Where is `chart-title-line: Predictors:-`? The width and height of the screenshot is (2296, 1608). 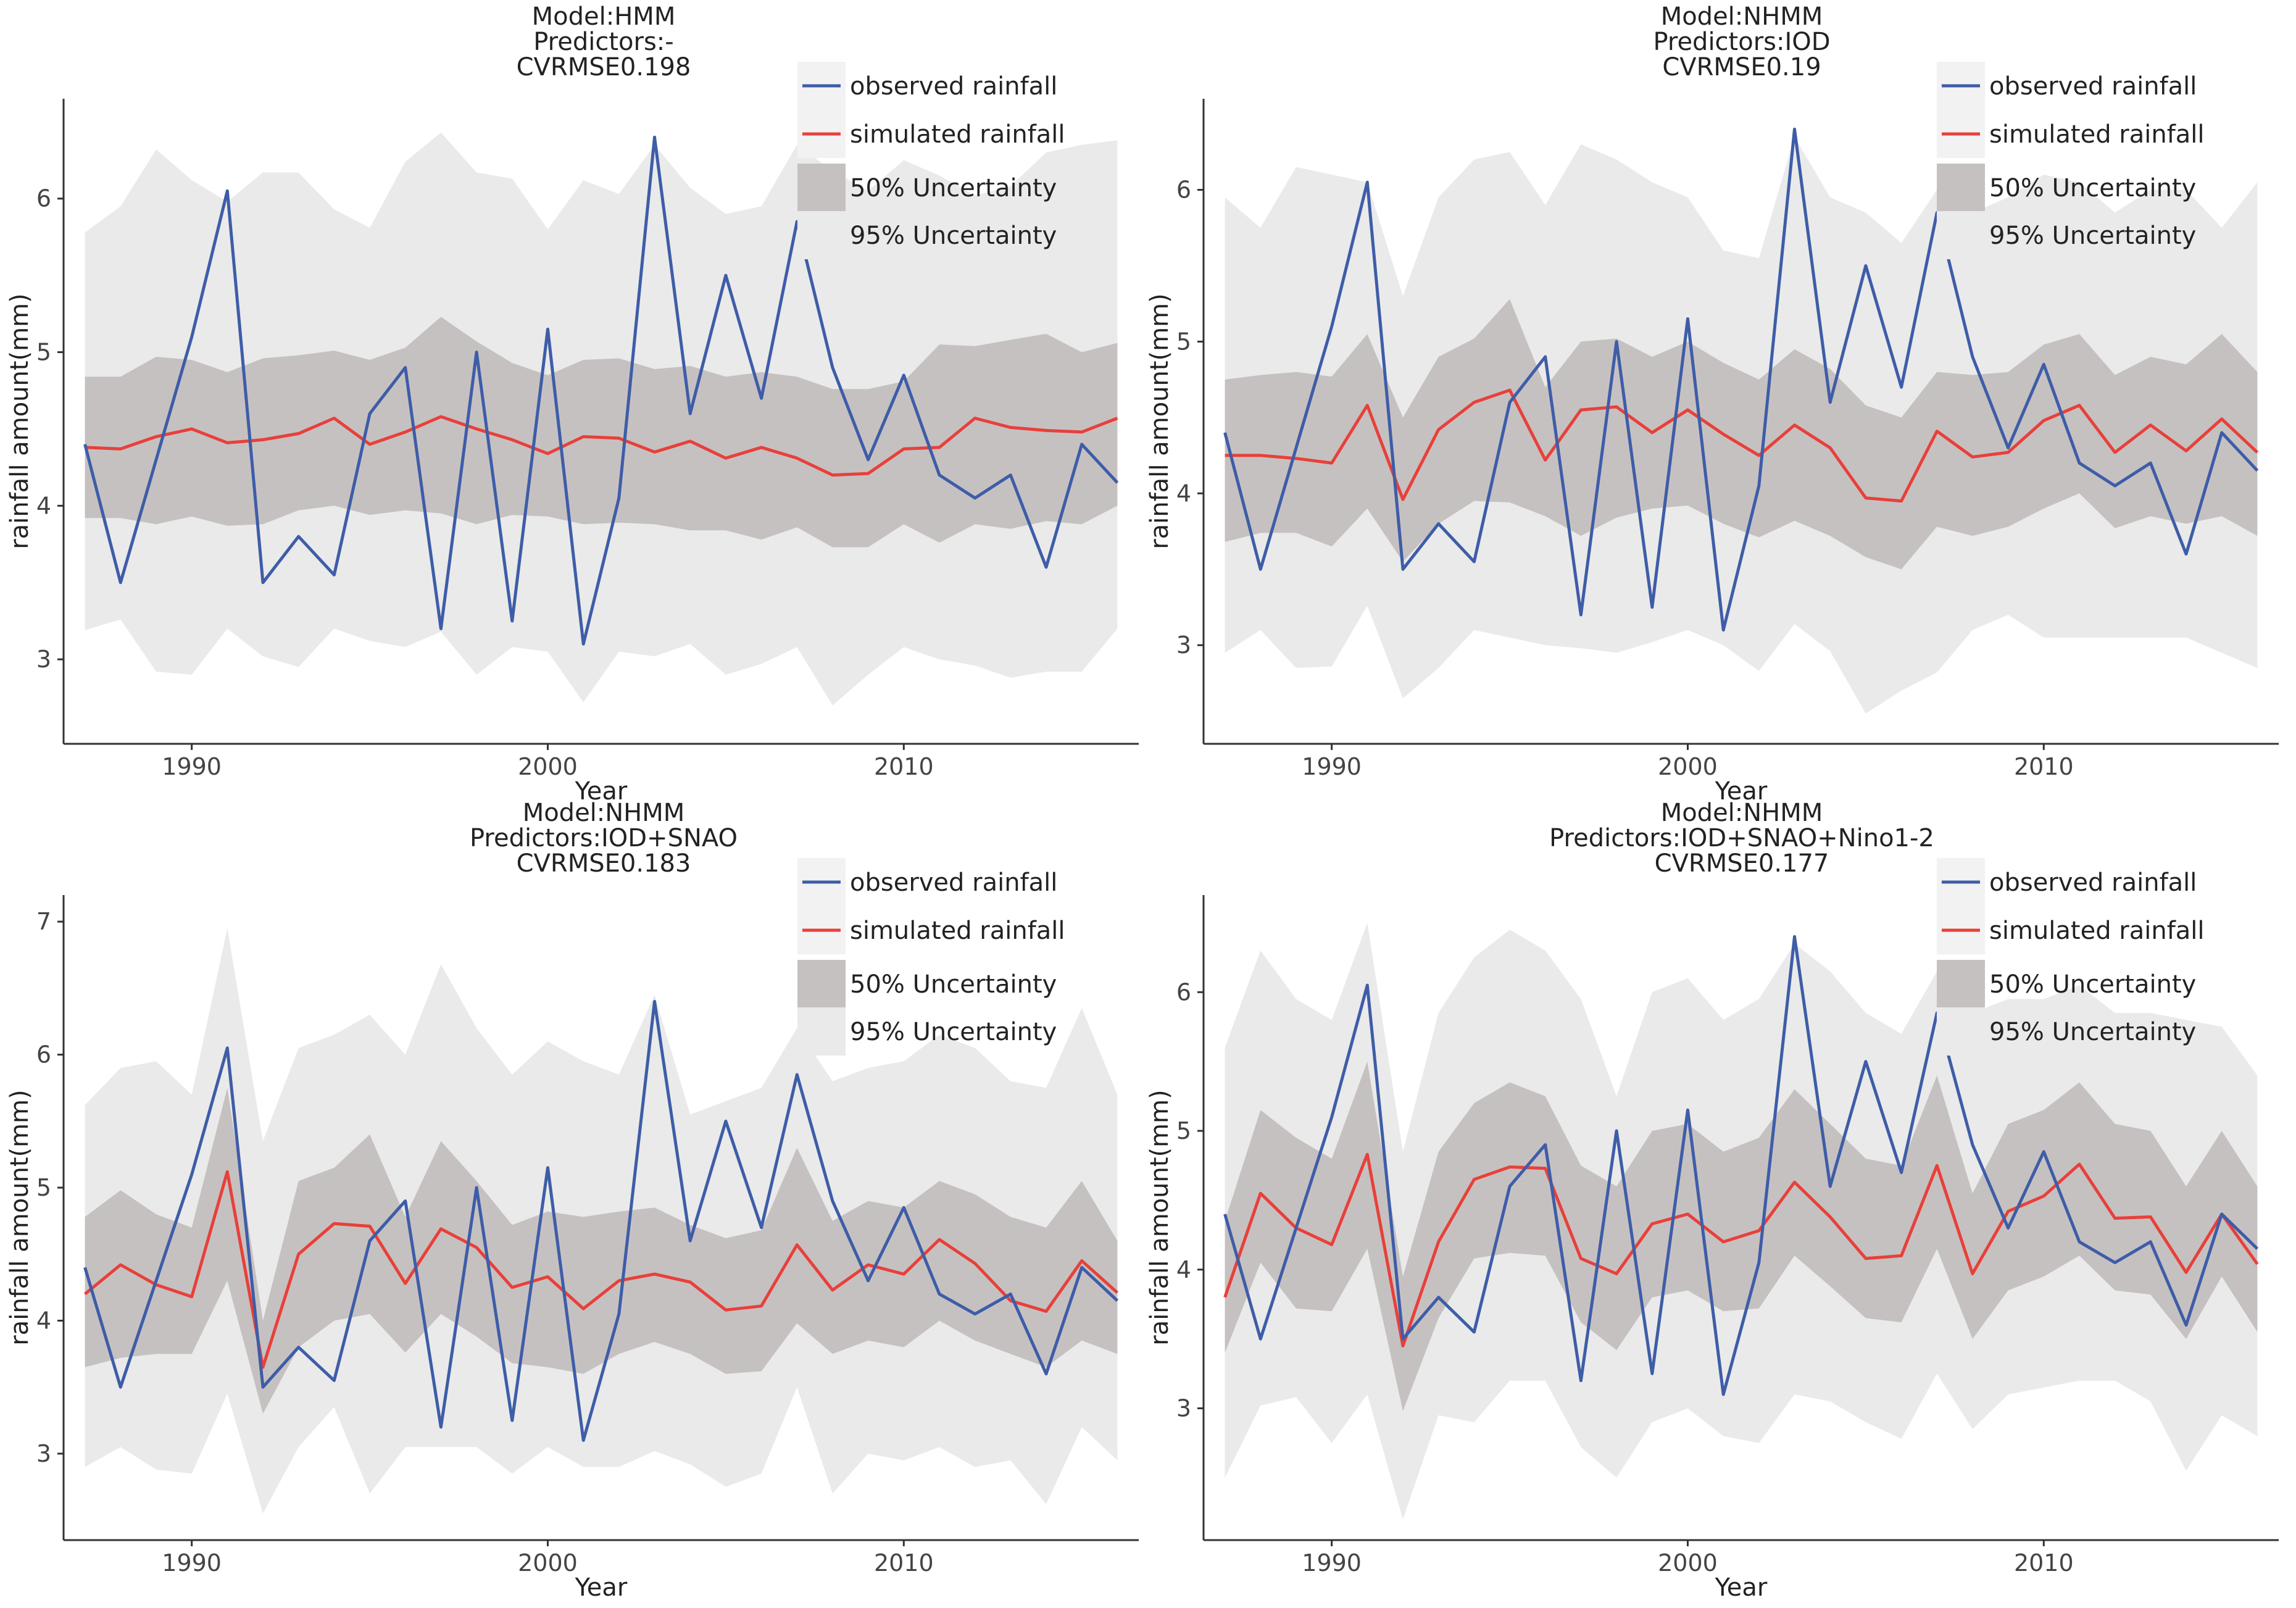 chart-title-line: Predictors:- is located at coordinates (603, 42).